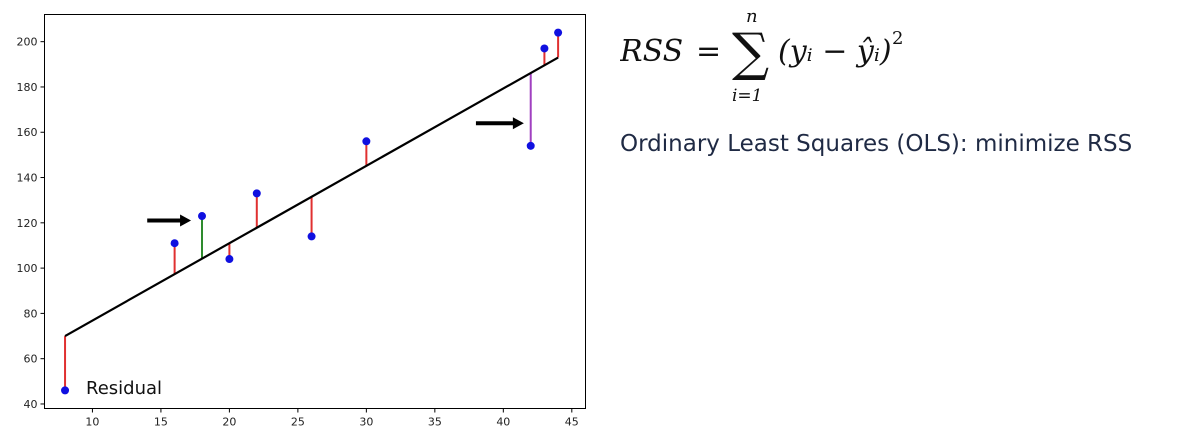 The height and width of the screenshot is (439, 1195). Describe the element at coordinates (835, 51) in the screenshot. I see `formula-body: (yᵢ − ŷᵢ)` at that location.